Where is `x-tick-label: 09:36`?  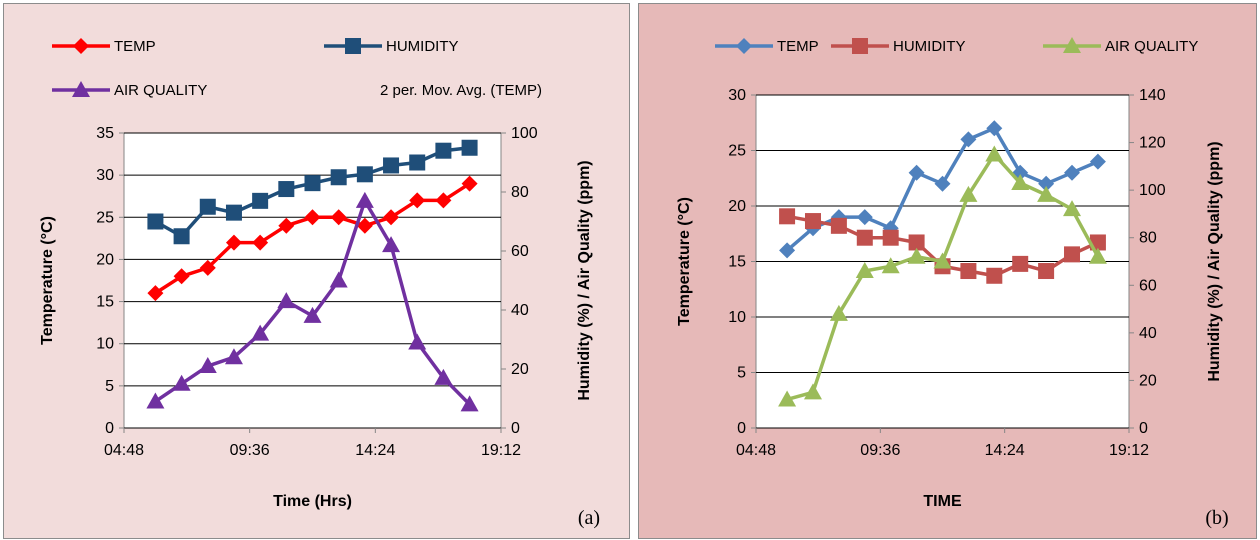 x-tick-label: 09:36 is located at coordinates (250, 450).